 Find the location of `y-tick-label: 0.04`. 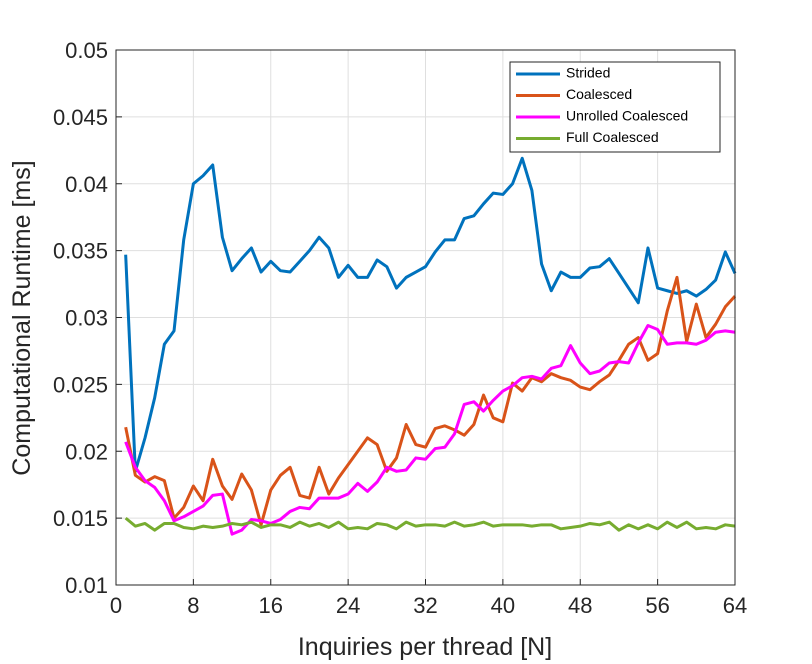

y-tick-label: 0.04 is located at coordinates (86, 184).